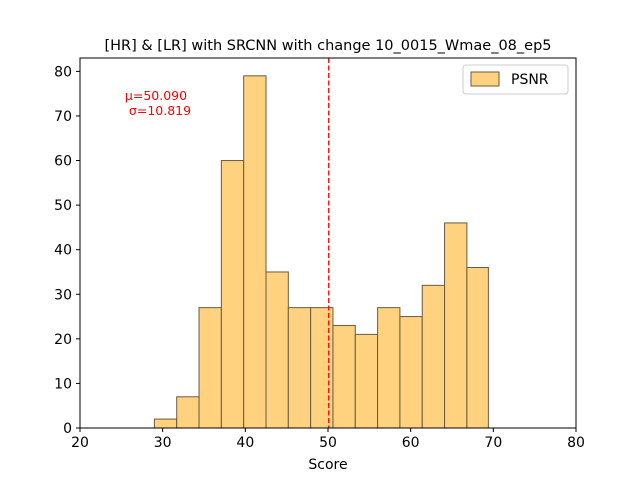  I want to click on y-tick-label: 40, so click(63, 251).